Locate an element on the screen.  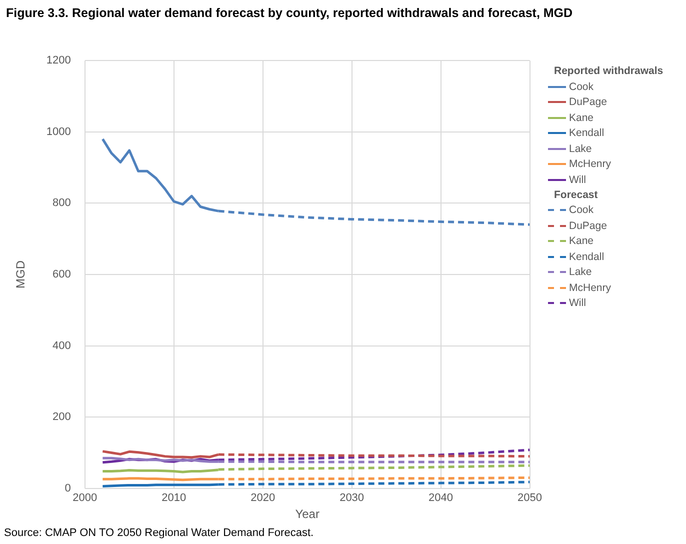
y-tick-label: 800 is located at coordinates (61, 203).